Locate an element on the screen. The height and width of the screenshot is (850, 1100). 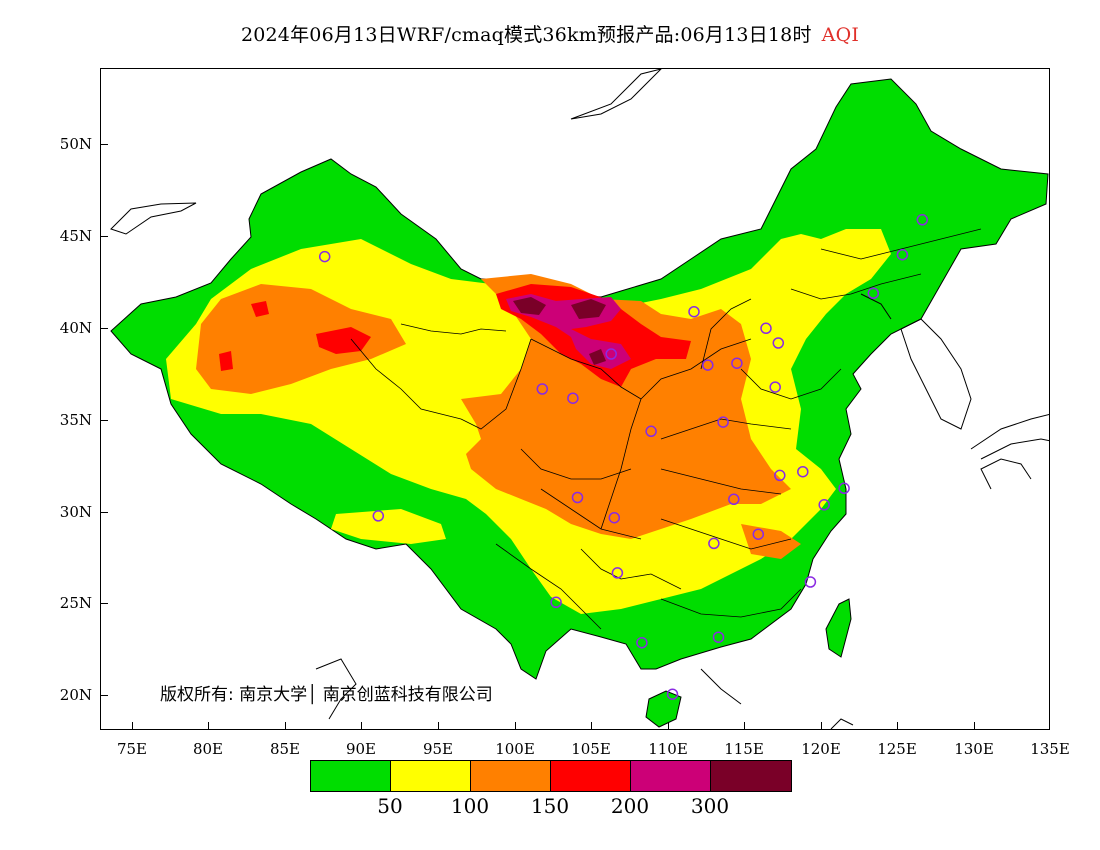
taiwan-island is located at coordinates (838, 628).